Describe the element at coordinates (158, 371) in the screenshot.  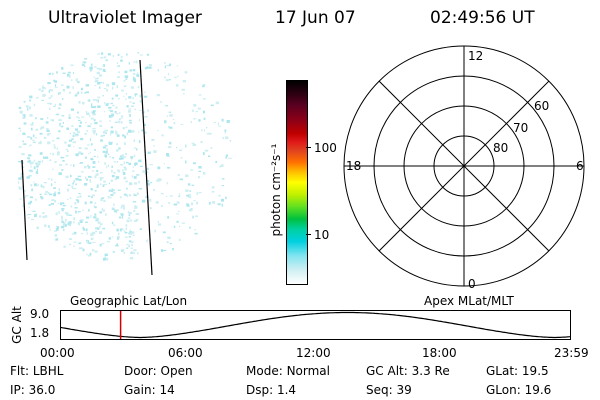
I see `status-door: Door: Open` at that location.